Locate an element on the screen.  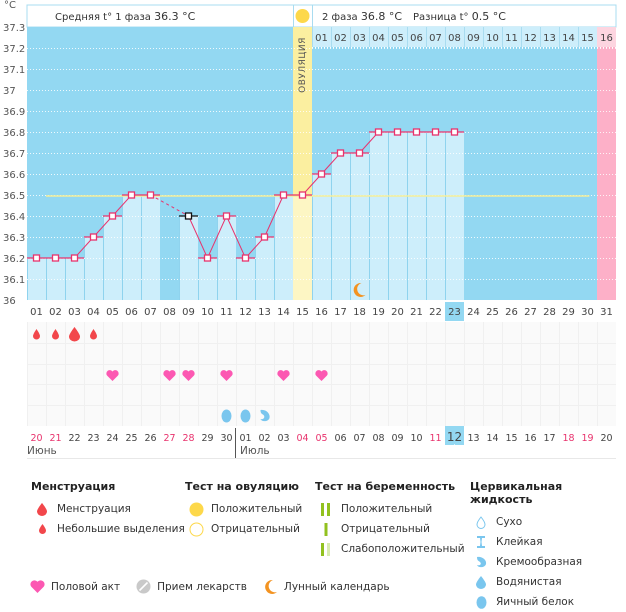
phase2-day-number: 08 is located at coordinates (454, 38).